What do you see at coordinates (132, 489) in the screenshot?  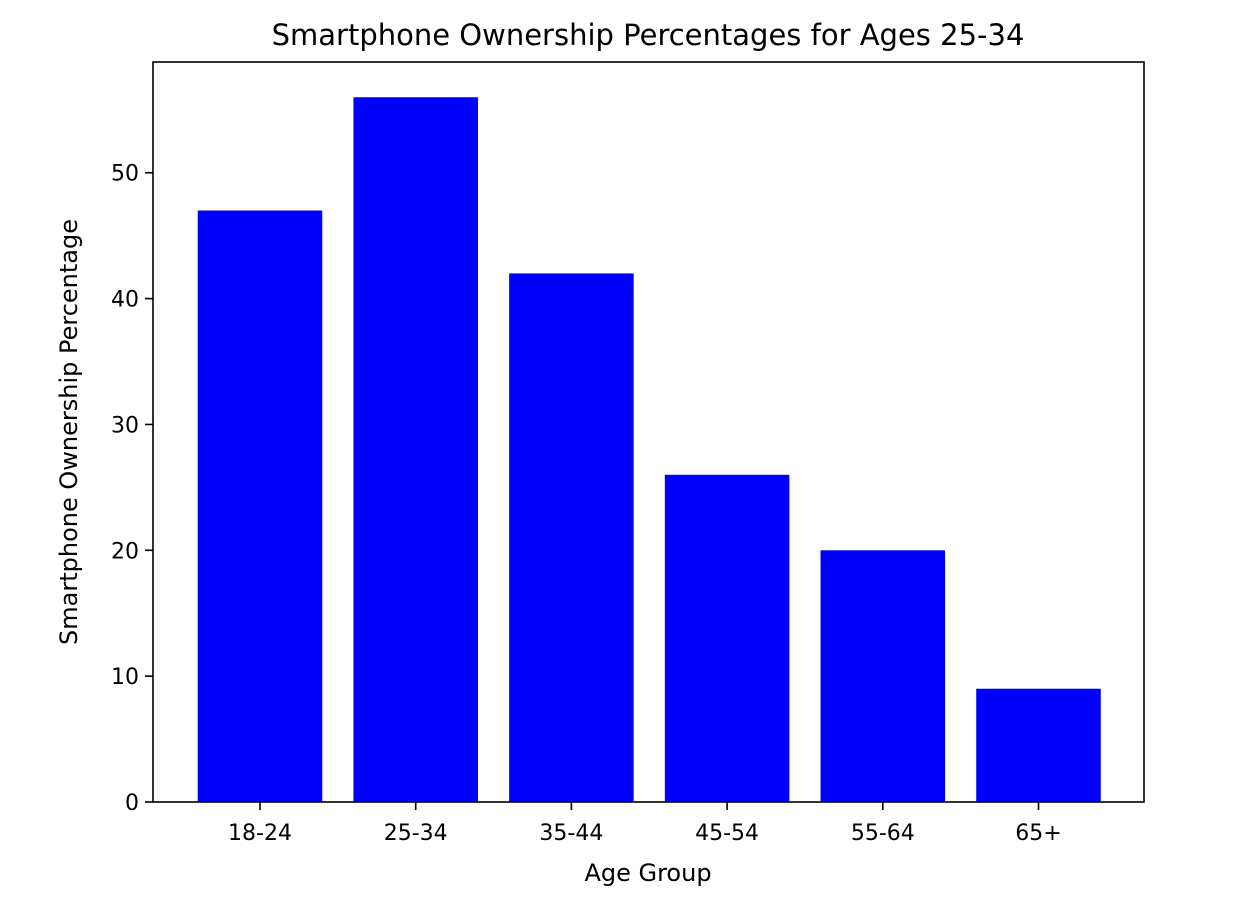 I see `y-axis-ticks: 0 10 20 30 40 50` at bounding box center [132, 489].